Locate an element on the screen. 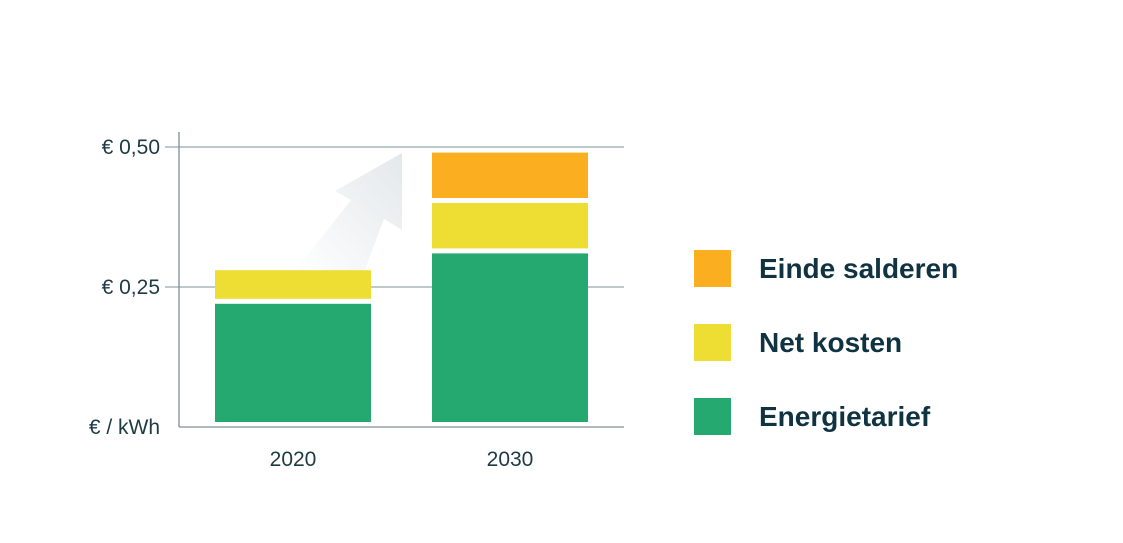 This screenshot has width=1123, height=543. legend-label: Einde salderen is located at coordinates (858, 268).